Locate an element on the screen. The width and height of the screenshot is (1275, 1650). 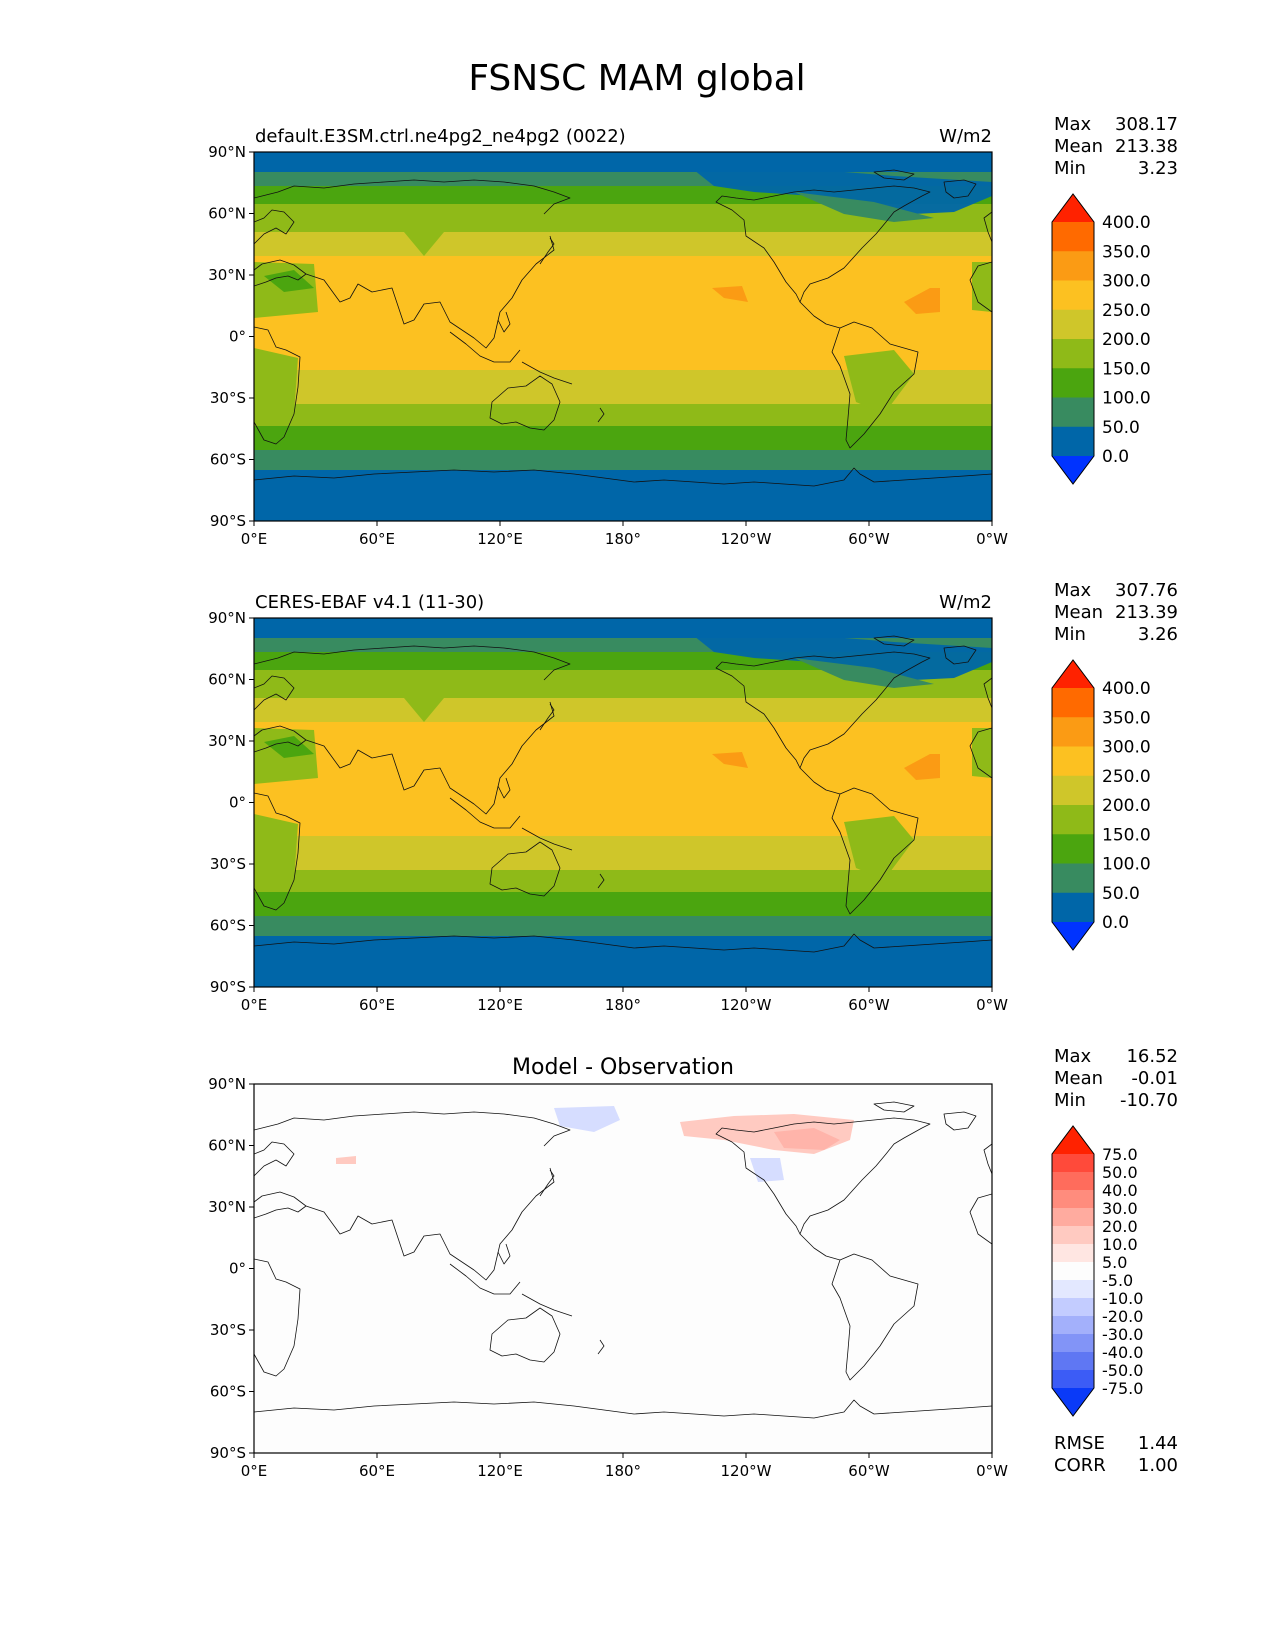
colorbar-tick-label: 10.0 is located at coordinates (1120, 1244).